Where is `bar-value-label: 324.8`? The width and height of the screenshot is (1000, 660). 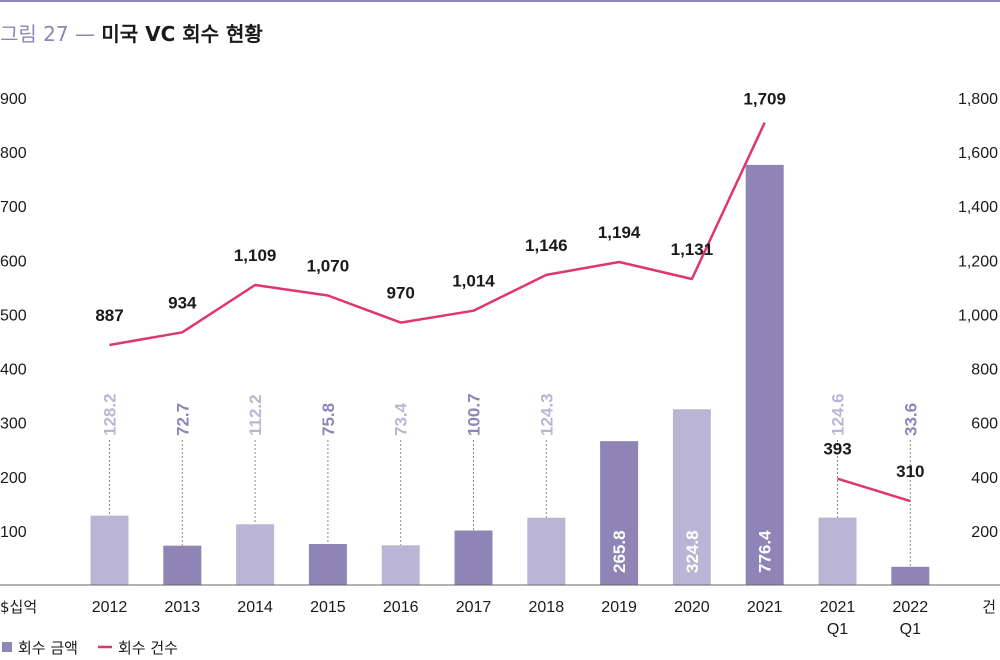 bar-value-label: 324.8 is located at coordinates (692, 551).